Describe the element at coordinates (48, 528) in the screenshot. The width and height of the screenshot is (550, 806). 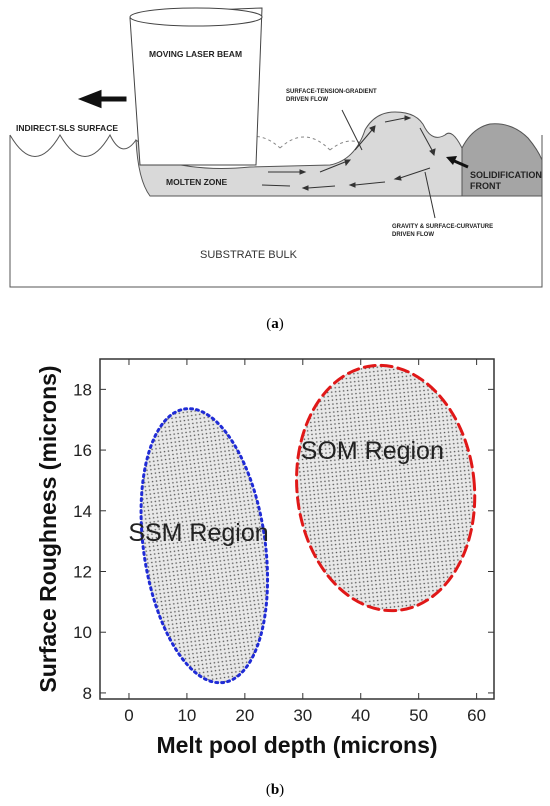
I see `y-axis-label: Surface Roughness (microns)` at that location.